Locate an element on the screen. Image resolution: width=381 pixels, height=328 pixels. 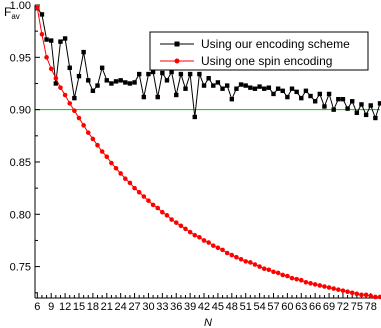
x-tick-label: 6 is located at coordinates (37, 307).